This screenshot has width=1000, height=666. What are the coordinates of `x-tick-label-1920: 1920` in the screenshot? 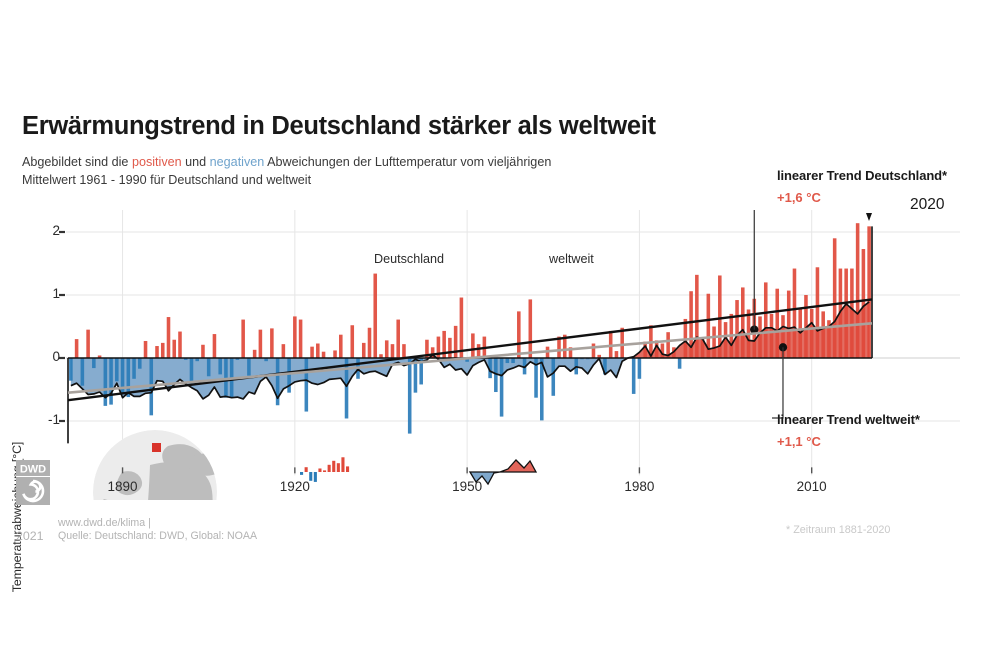 It's located at (294, 487).